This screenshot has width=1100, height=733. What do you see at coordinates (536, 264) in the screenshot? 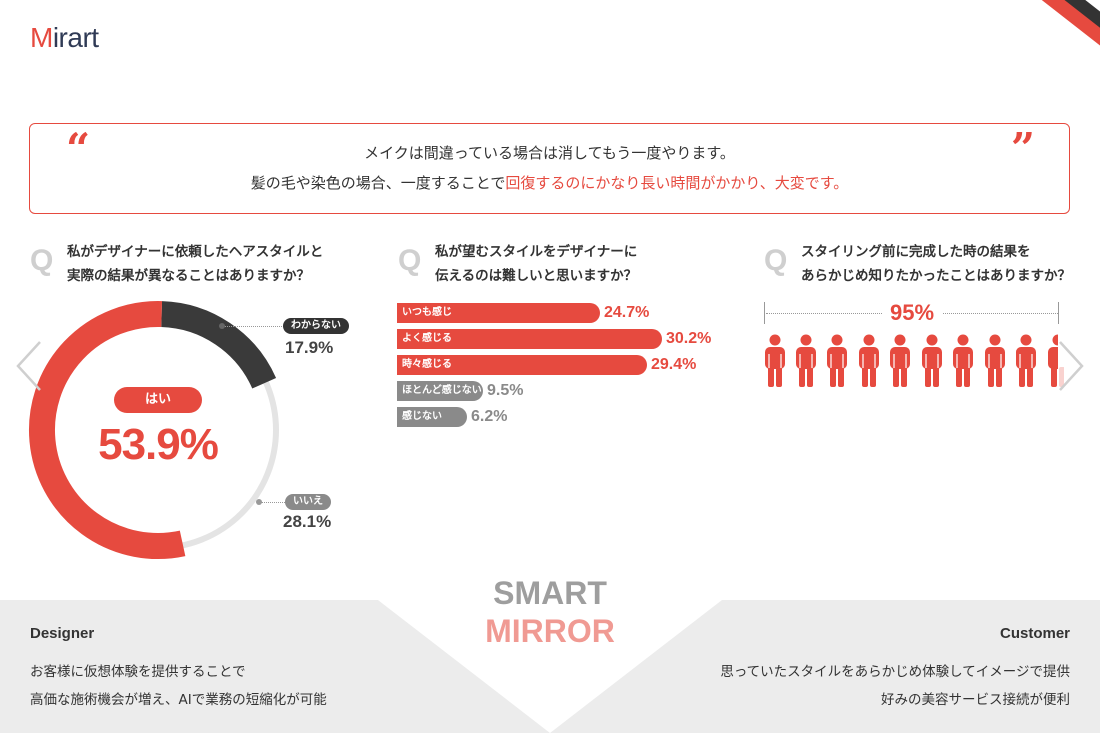
I see `question-2-text: 私が望むスタイルをデザイナーに 伝えるのは難しいと思いますか？` at bounding box center [536, 264].